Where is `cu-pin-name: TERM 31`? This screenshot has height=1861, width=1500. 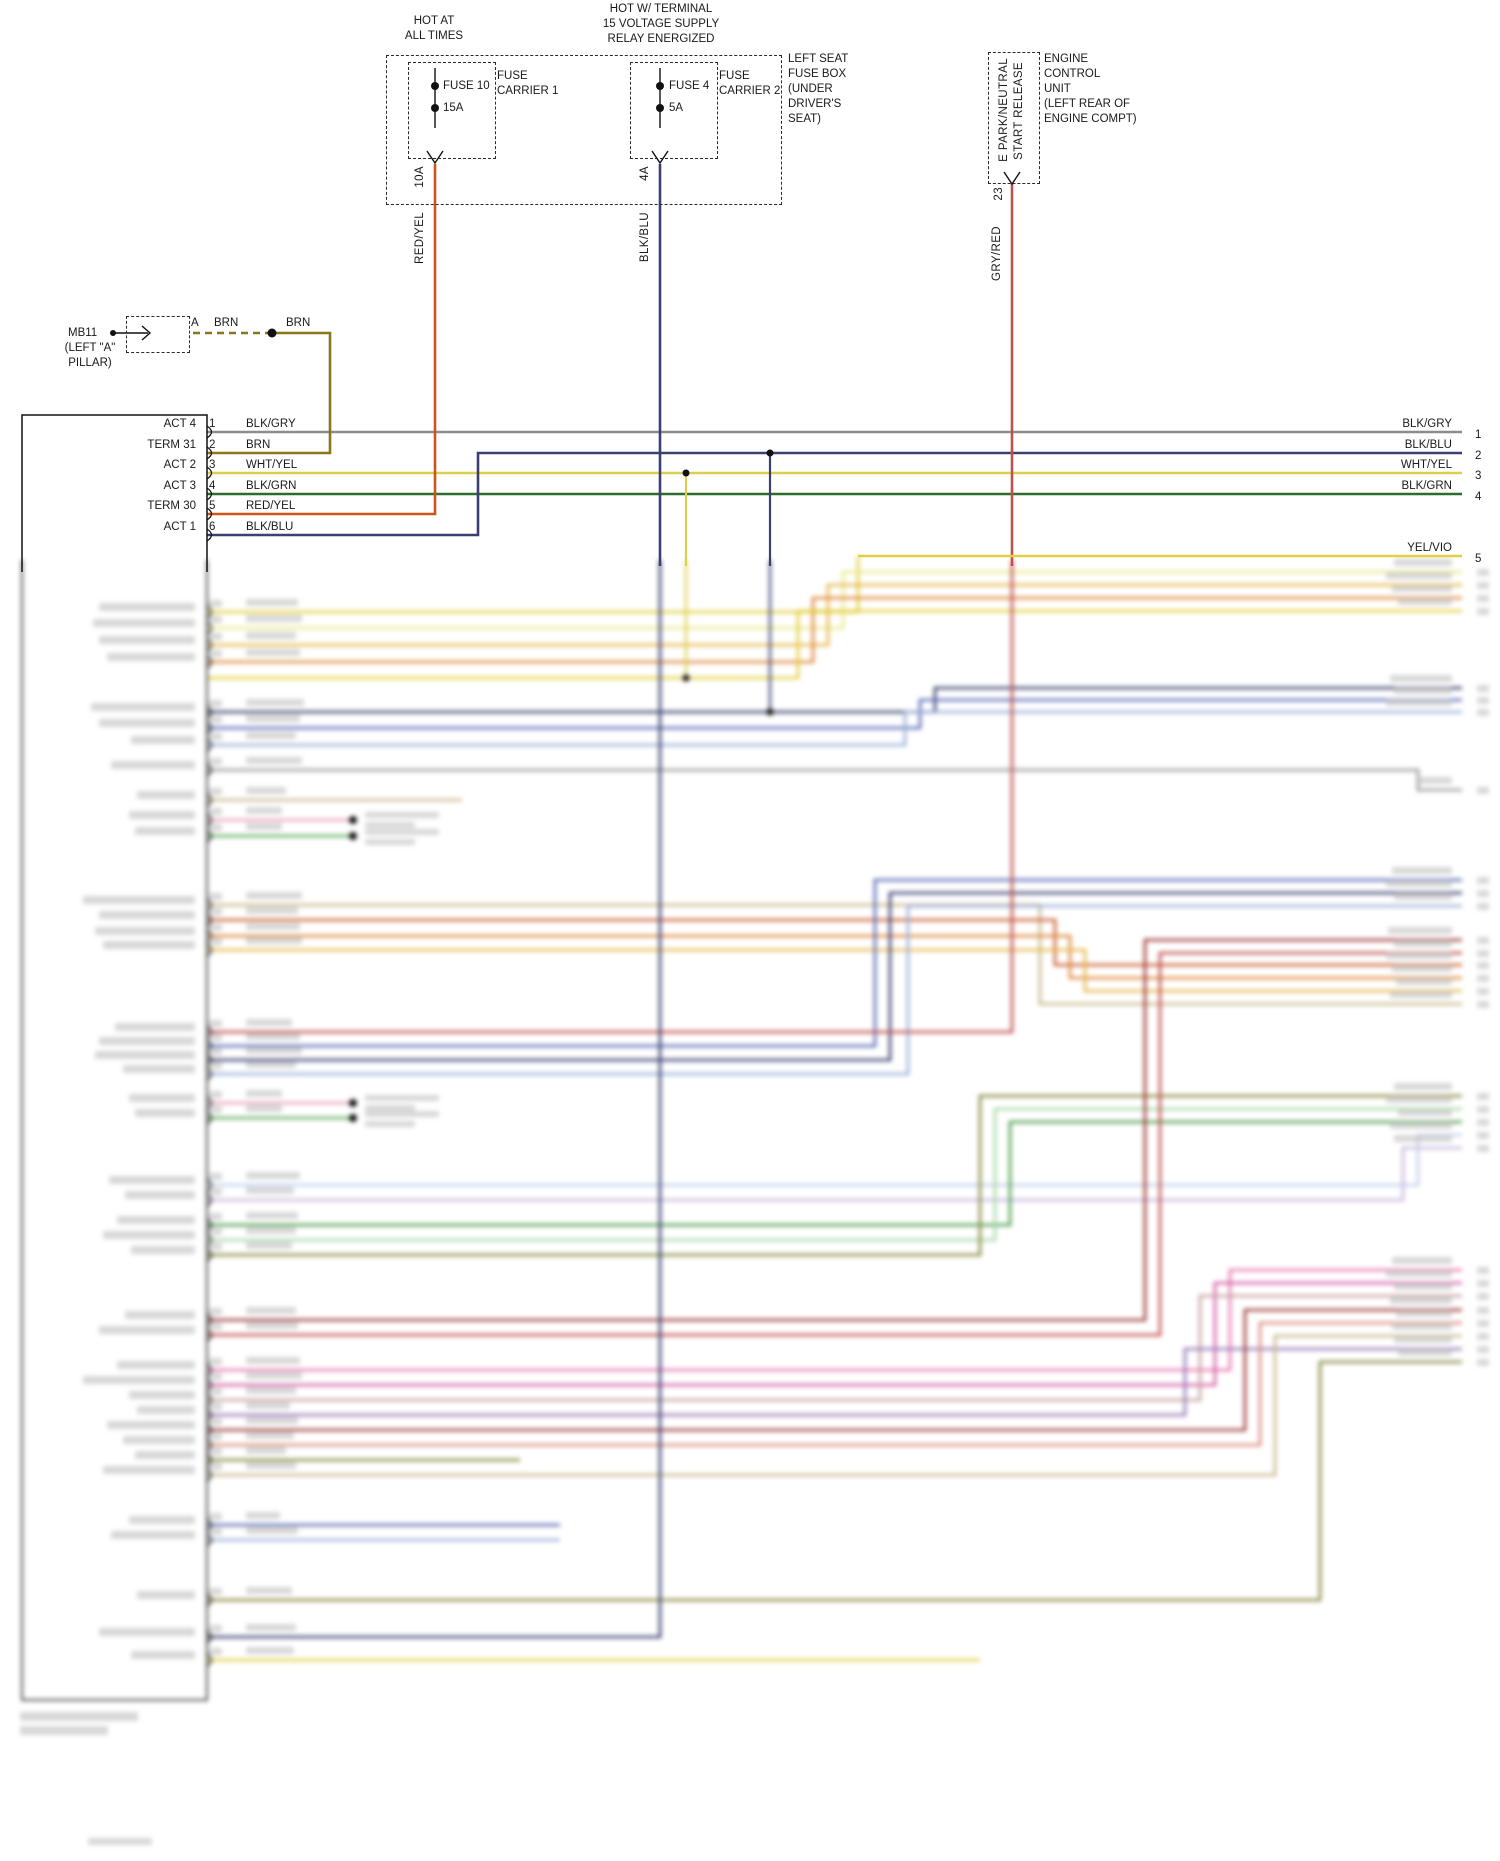
cu-pin-name: TERM 31 is located at coordinates (171, 445).